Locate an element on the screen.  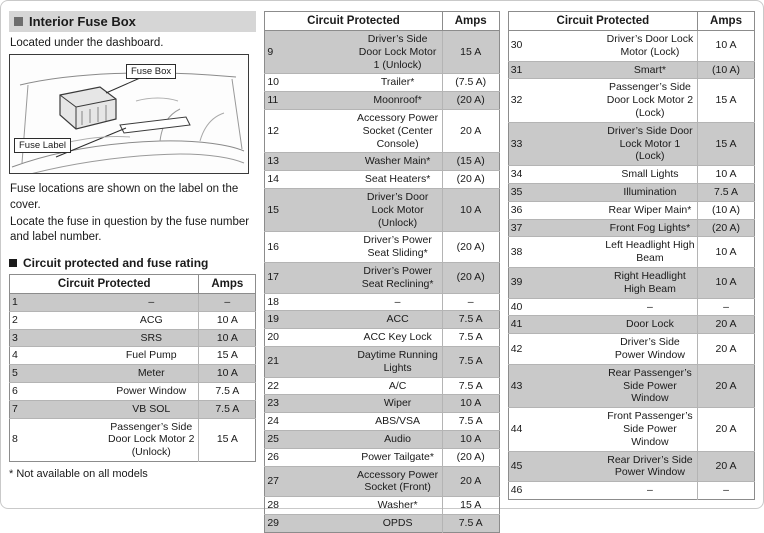
fuse-row: 19 ACC 7.5 A is located at coordinates (382, 319).